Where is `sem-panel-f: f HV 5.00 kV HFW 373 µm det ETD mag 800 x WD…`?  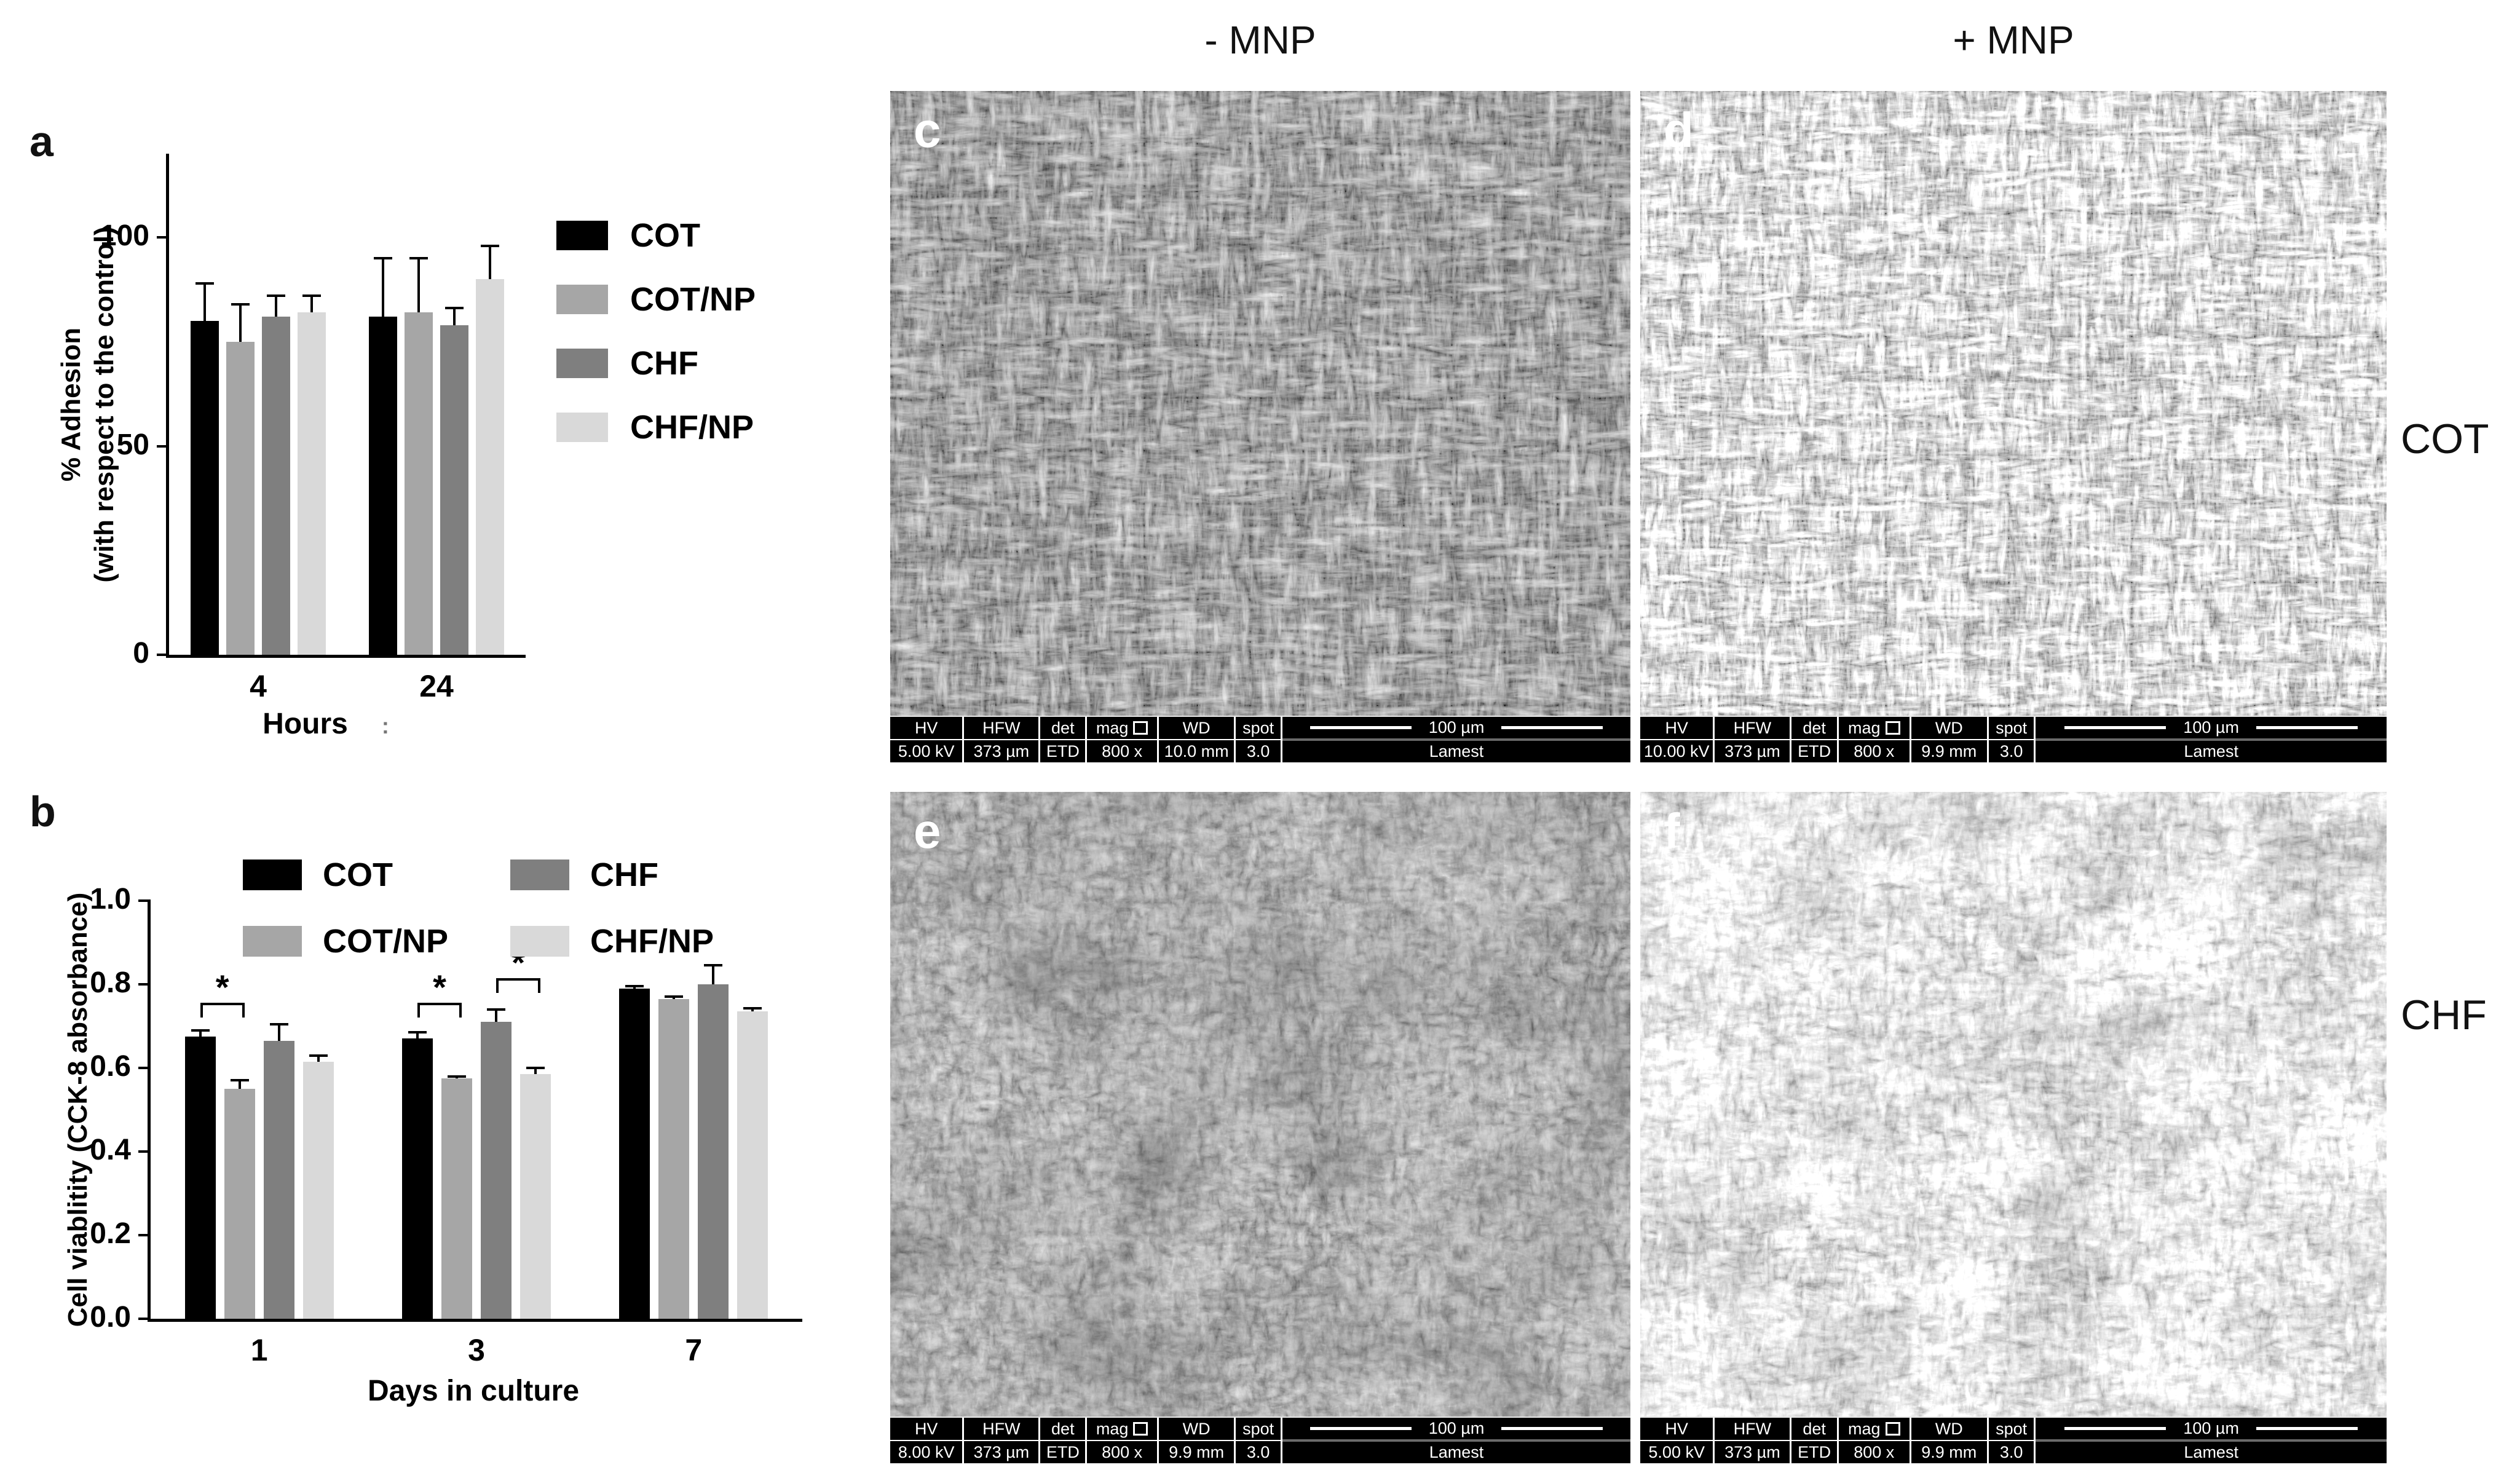
sem-panel-f: f HV 5.00 kV HFW 373 µm det ETD mag 800 x WD… is located at coordinates (2013, 1127).